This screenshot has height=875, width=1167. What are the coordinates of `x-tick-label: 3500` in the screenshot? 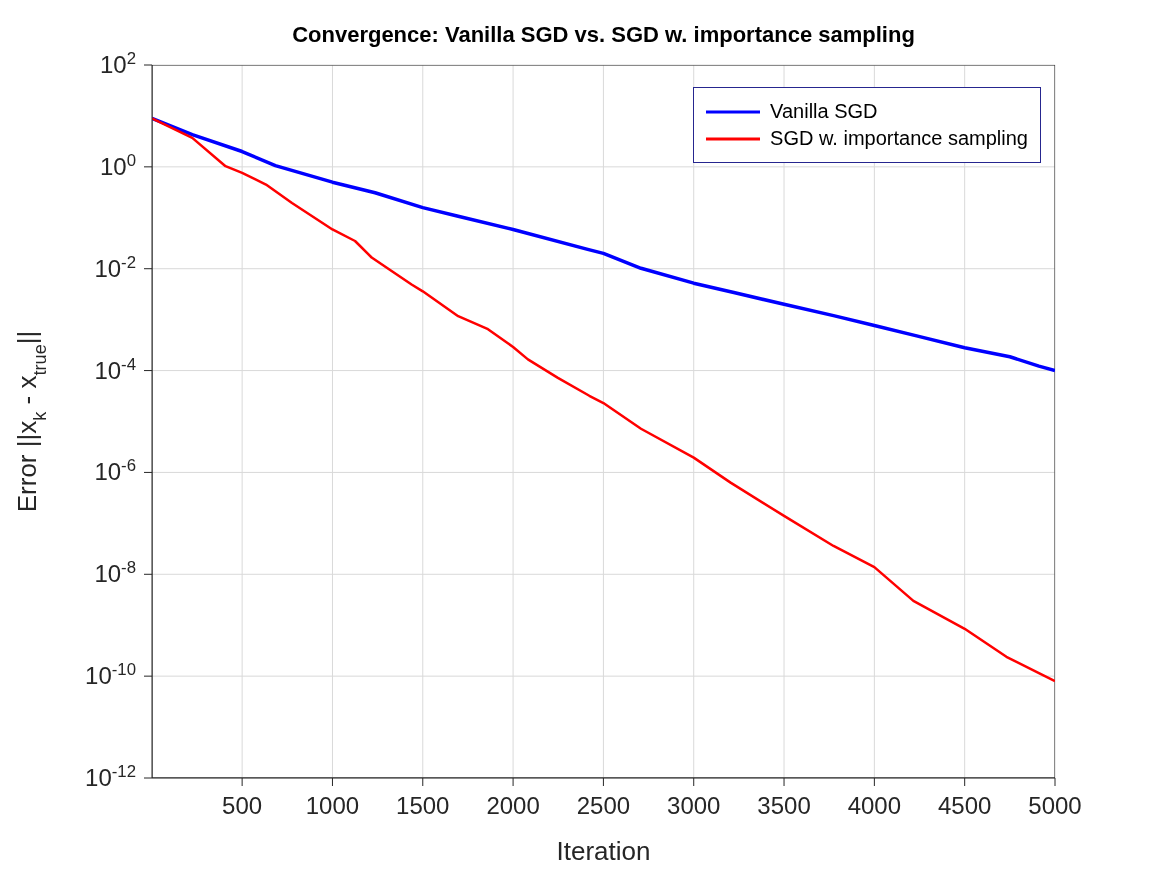 It's located at (784, 805).